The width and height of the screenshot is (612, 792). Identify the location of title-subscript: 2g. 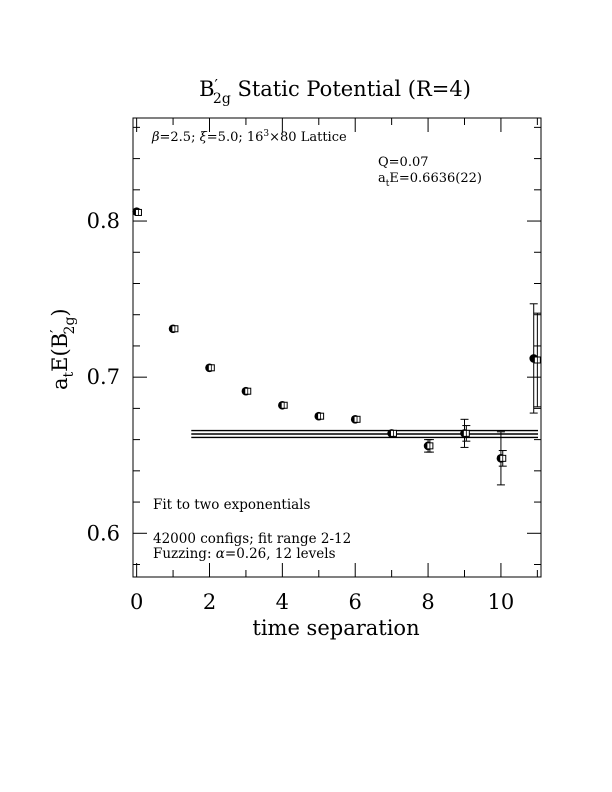
(222, 99).